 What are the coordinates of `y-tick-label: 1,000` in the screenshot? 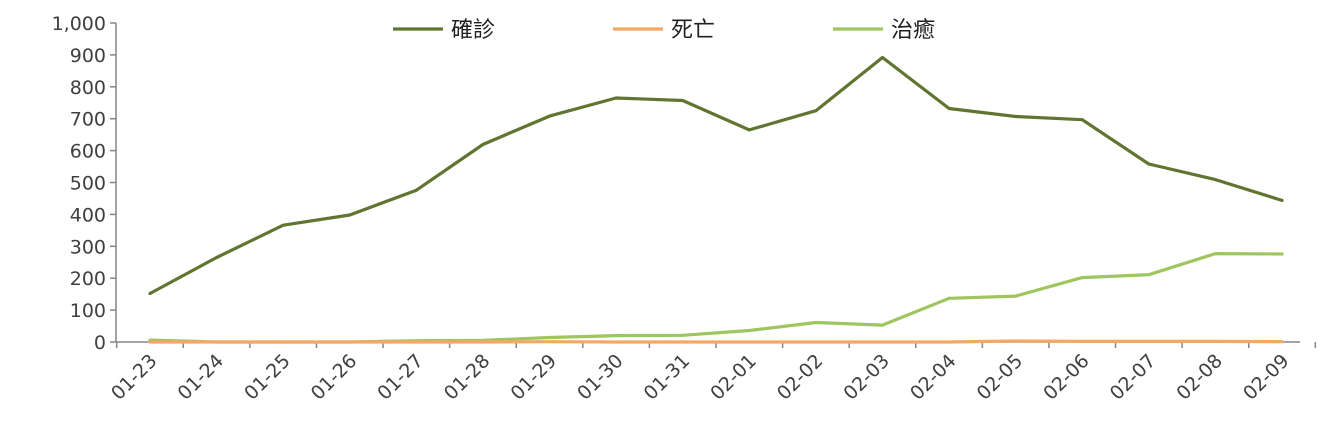 It's located at (79, 24).